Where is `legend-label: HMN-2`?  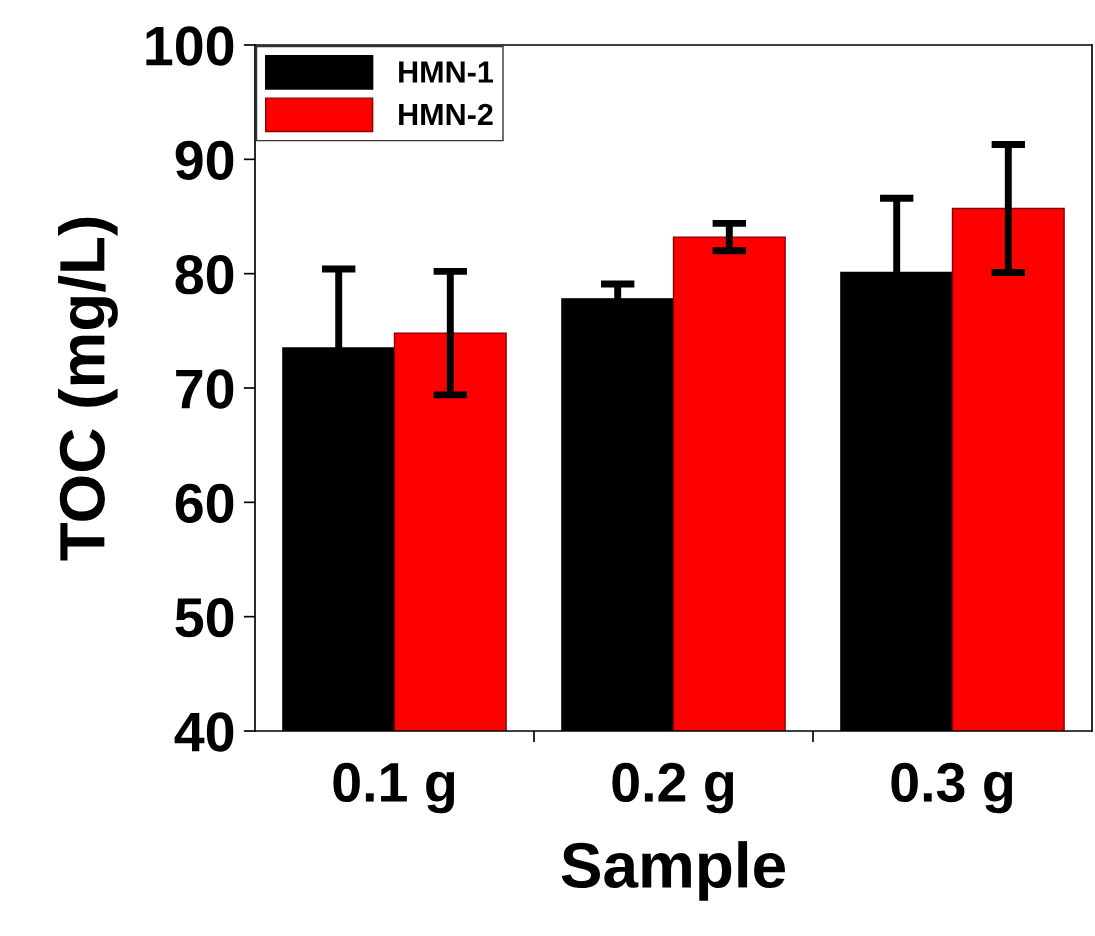
legend-label: HMN-2 is located at coordinates (446, 114).